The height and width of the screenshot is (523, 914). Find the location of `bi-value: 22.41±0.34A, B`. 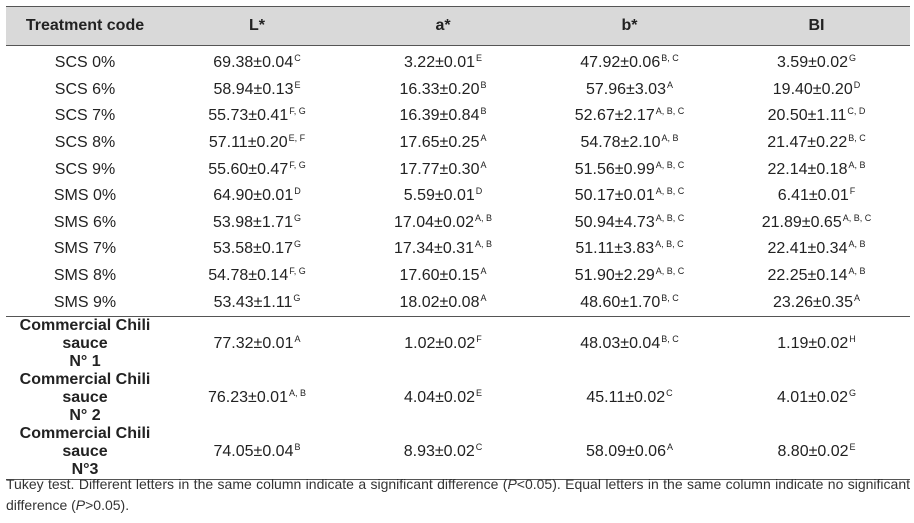

bi-value: 22.41±0.34A, B is located at coordinates (816, 248).